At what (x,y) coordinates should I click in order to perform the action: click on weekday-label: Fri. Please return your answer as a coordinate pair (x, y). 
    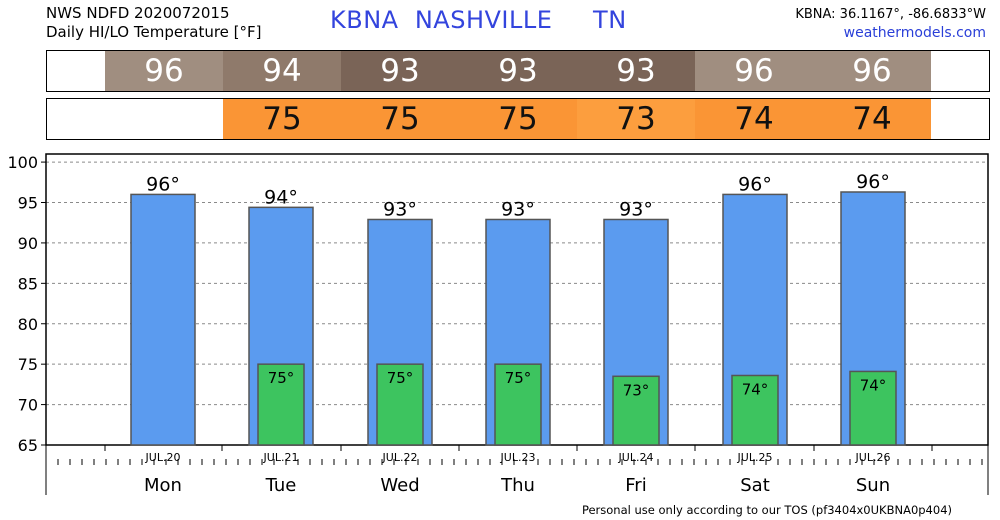
    Looking at the image, I should click on (635, 485).